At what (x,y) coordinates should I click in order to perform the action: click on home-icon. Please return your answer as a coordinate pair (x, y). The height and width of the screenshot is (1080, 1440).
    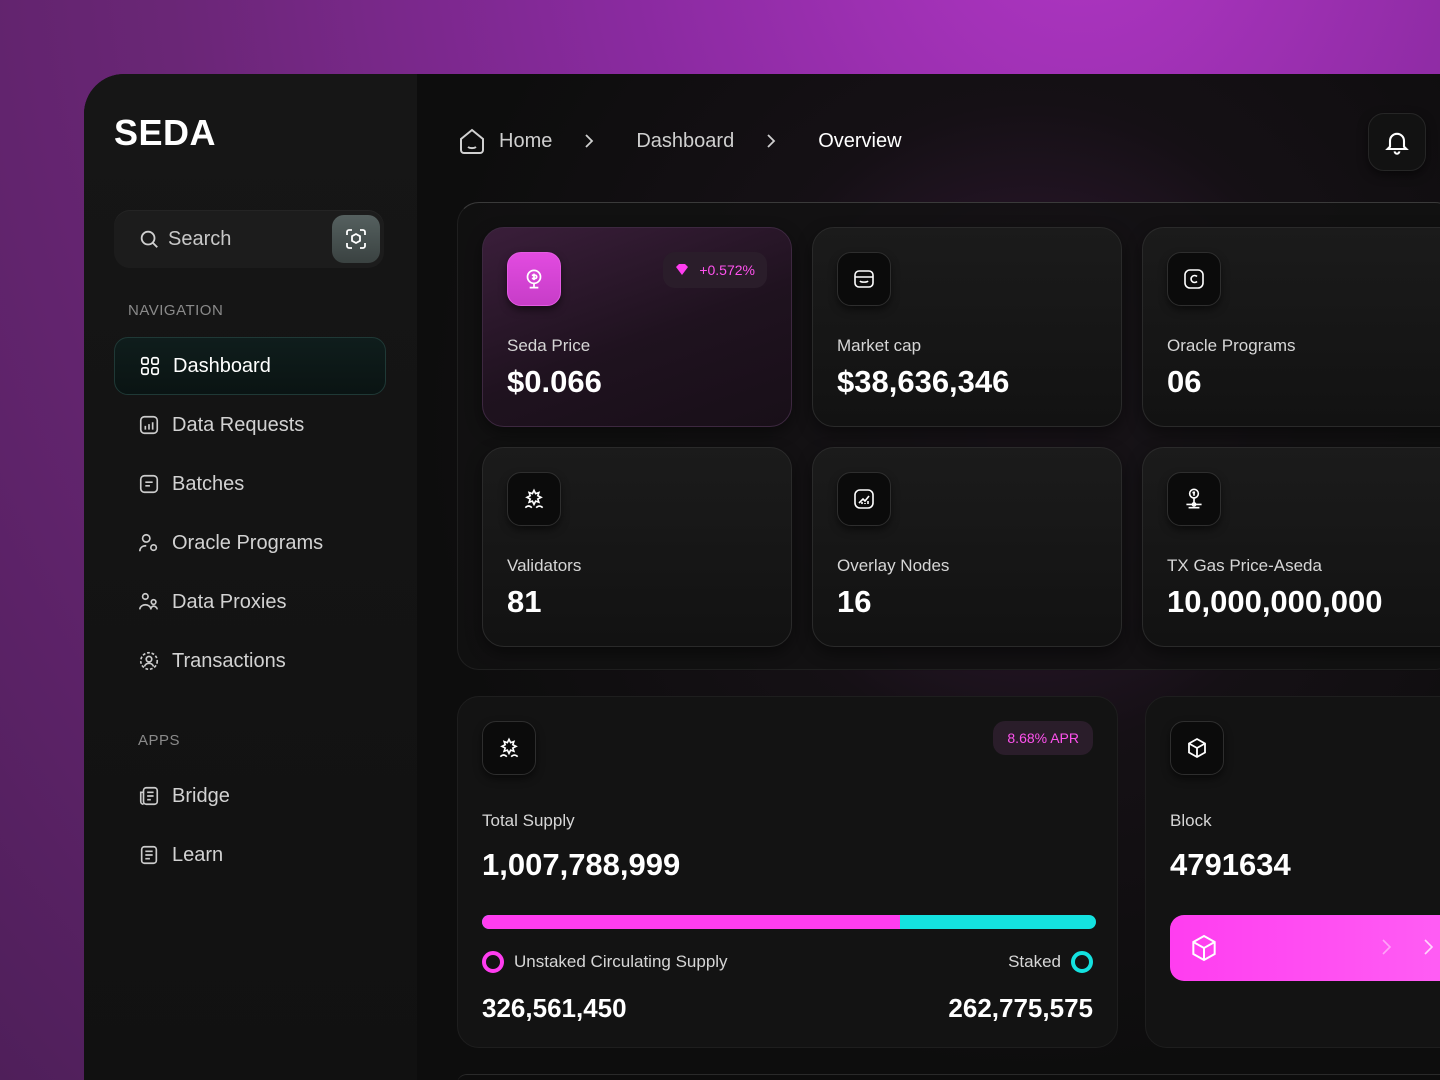
    Looking at the image, I should click on (472, 141).